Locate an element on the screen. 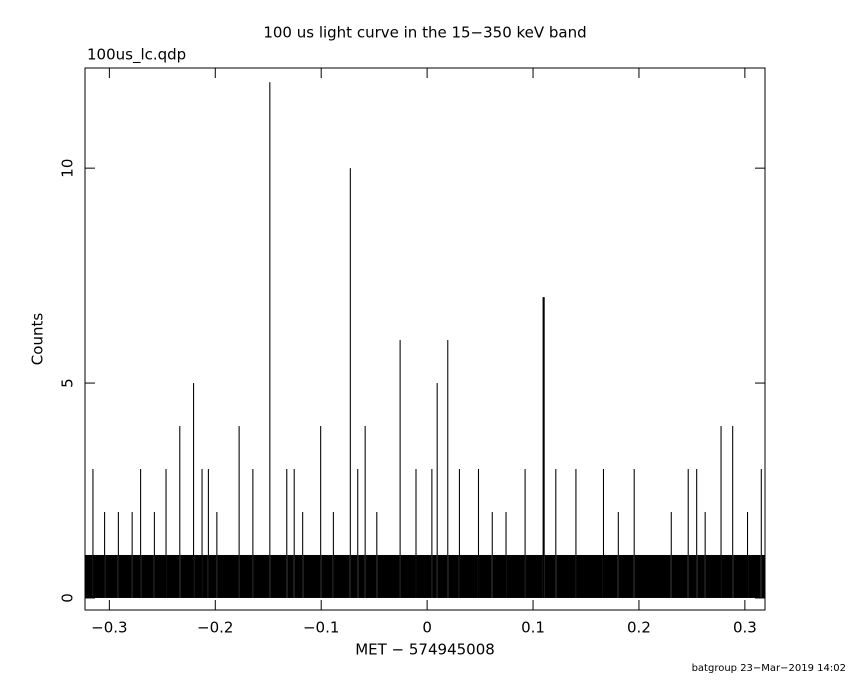 This screenshot has height=680, width=850. y-axis-label: Counts is located at coordinates (38, 339).